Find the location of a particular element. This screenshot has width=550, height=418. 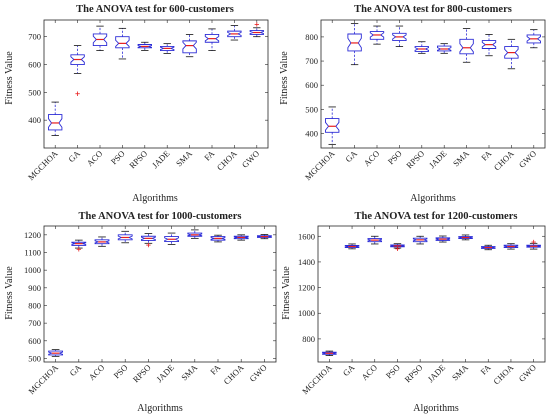

chart-title: The ANOVA test for 1200-customers is located at coordinates (436, 216).